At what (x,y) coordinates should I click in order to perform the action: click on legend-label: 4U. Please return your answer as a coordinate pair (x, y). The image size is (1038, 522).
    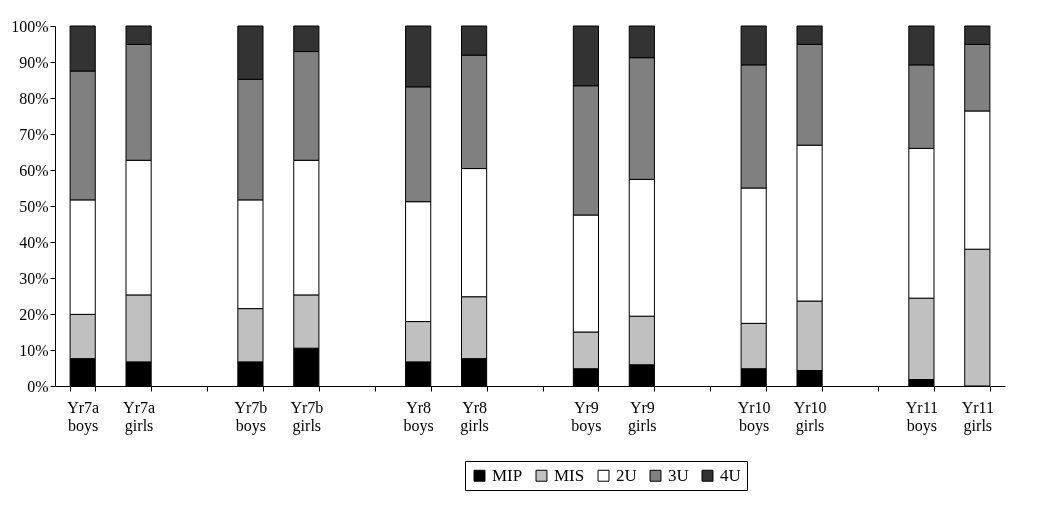
    Looking at the image, I should click on (730, 475).